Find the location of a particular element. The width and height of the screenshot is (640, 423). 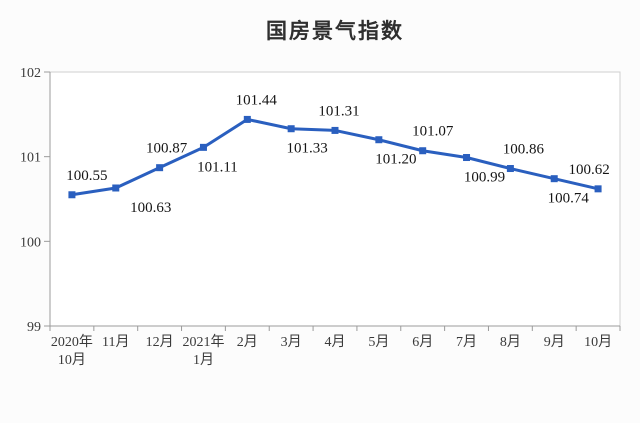

y-axis-label: 99 is located at coordinates (34, 327).